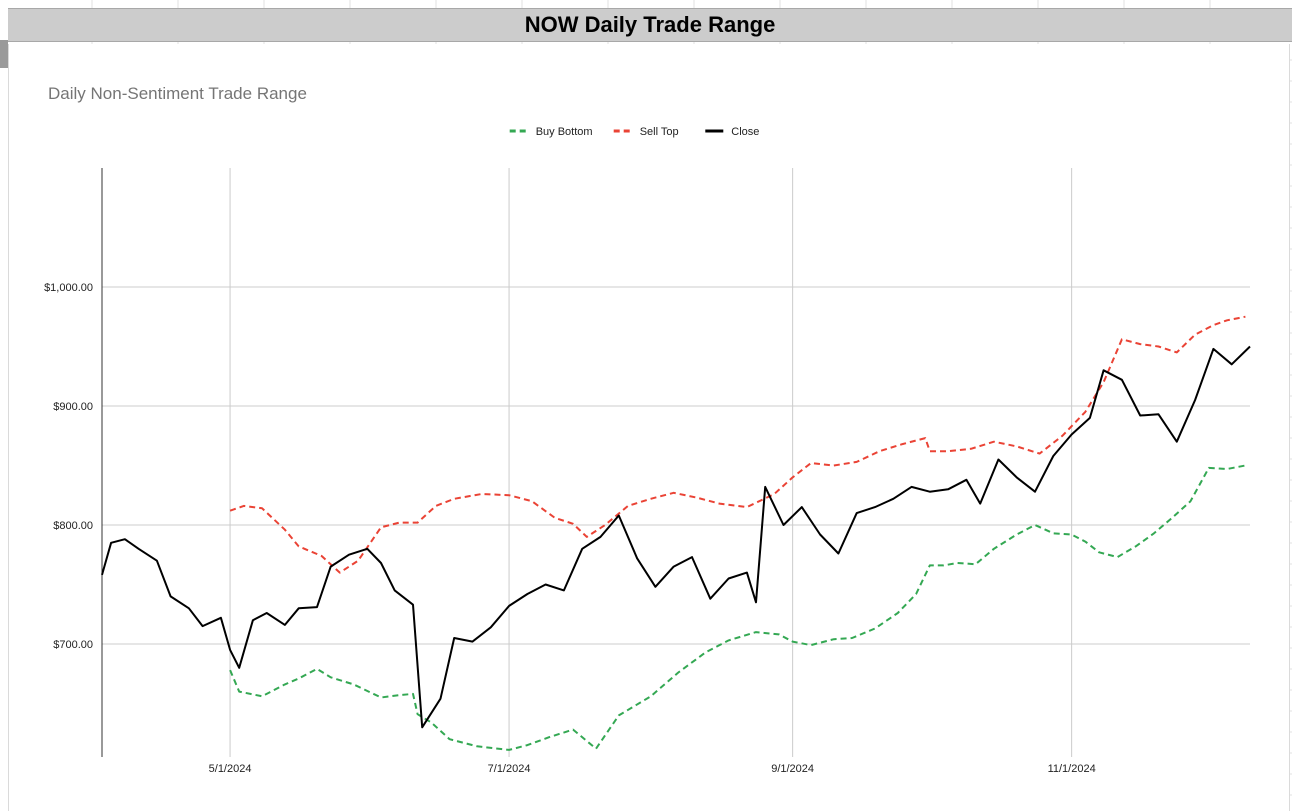  What do you see at coordinates (68, 288) in the screenshot?
I see `y-tick-label: $1,000.00` at bounding box center [68, 288].